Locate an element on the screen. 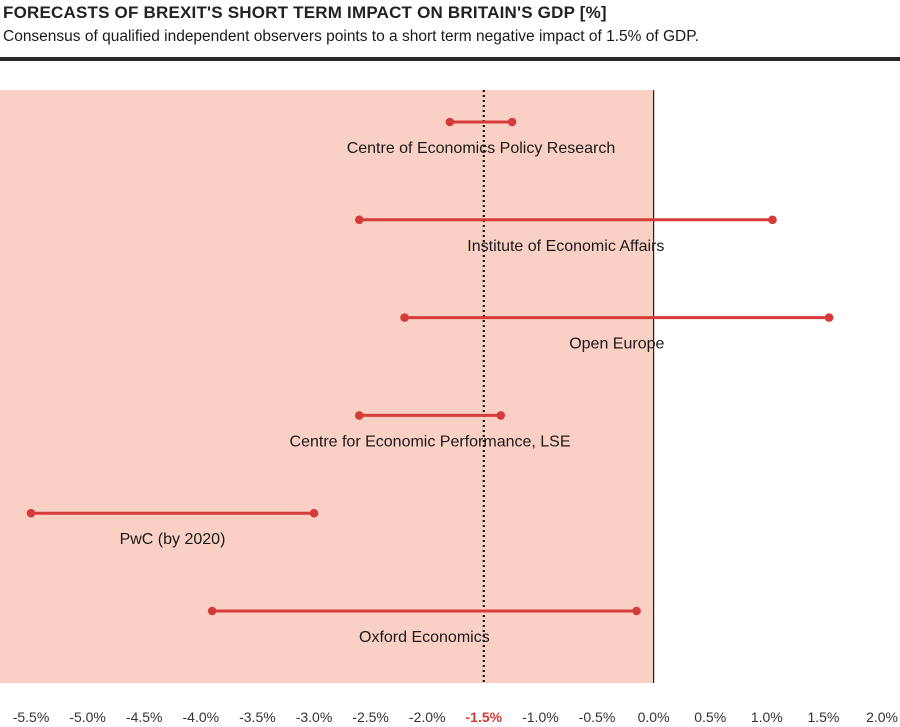 This screenshot has height=727, width=900. range-label: Institute of Economic Affairs is located at coordinates (565, 246).